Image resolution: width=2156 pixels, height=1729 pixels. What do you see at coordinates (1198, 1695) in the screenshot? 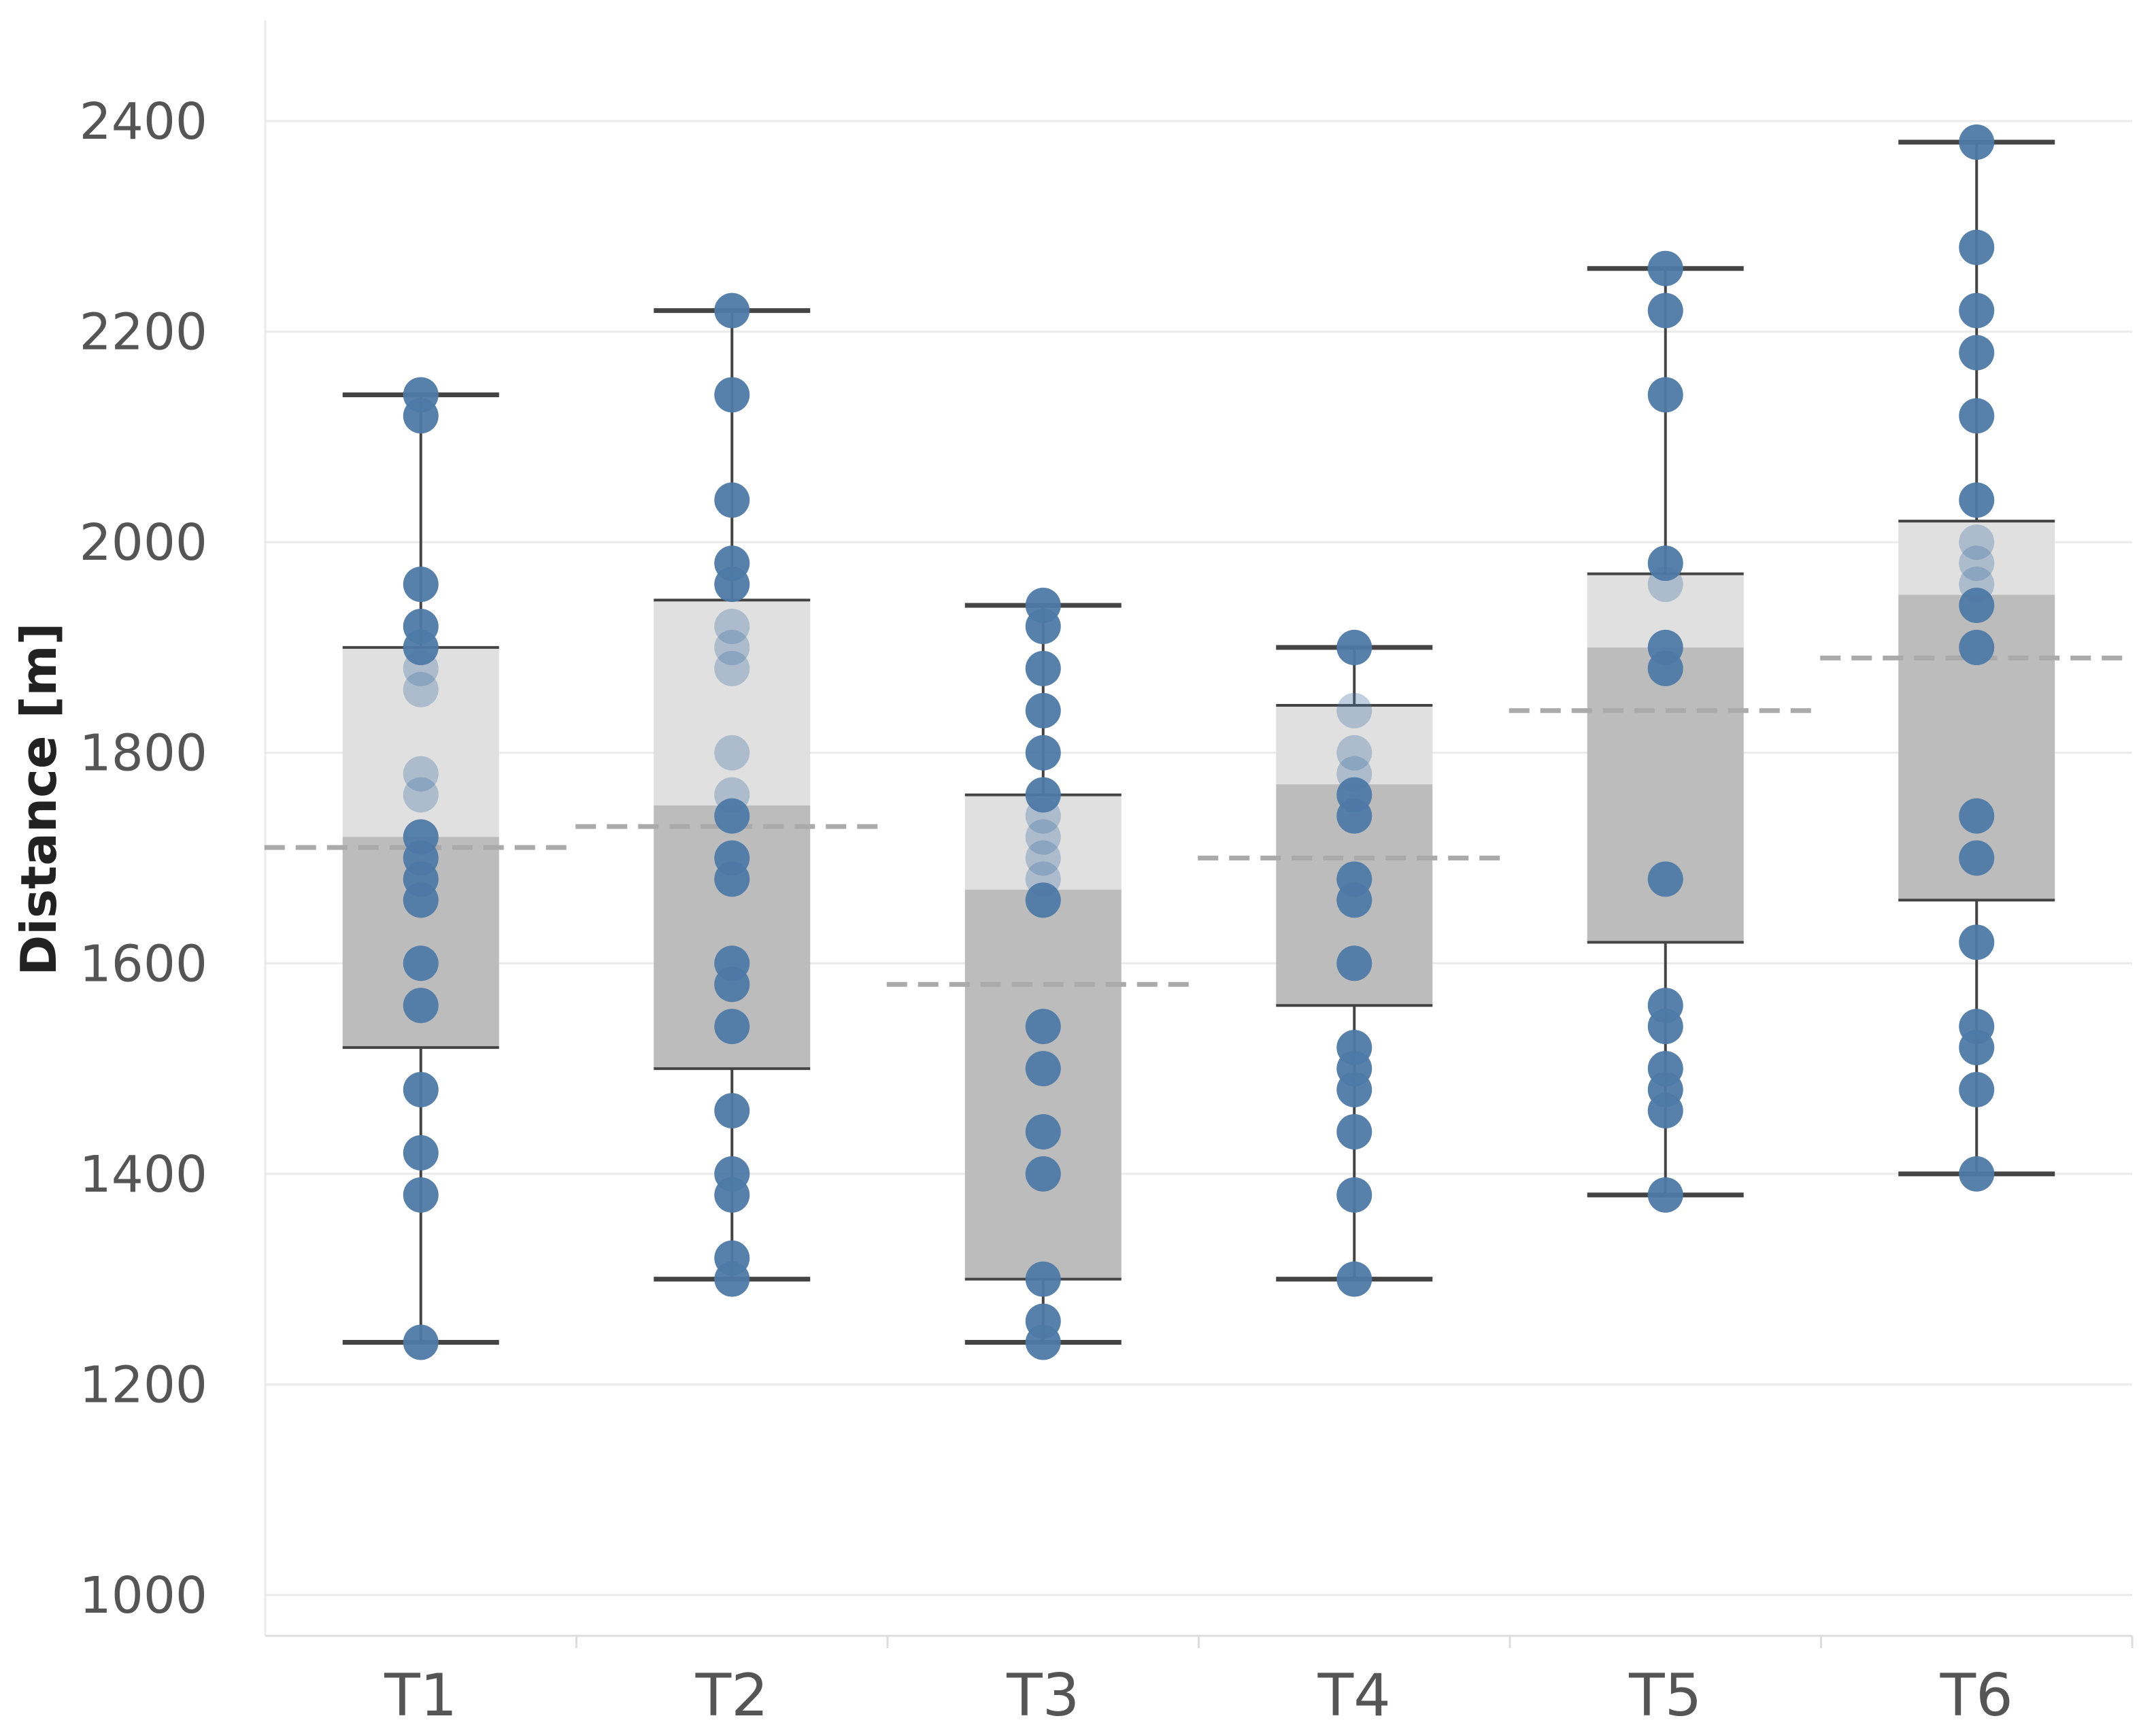
I see `x-axis-ticks: T1 T2 T3 T4 T5 T6` at bounding box center [1198, 1695].